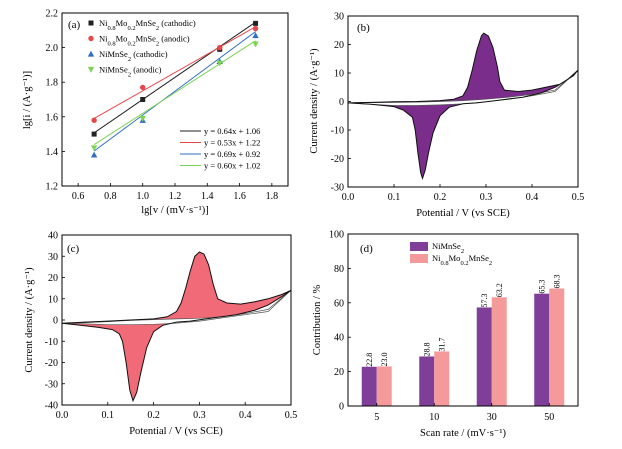 The height and width of the screenshot is (449, 622). Describe the element at coordinates (177, 411) in the screenshot. I see `panel-c-xticks: 0.0 0.1 0.2 0.3 0.4 0.5` at that location.